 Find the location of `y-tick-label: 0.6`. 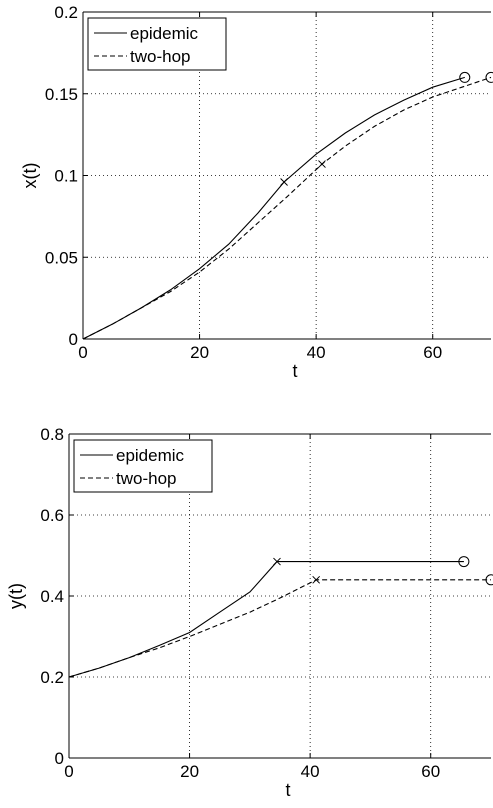

y-tick-label: 0.6 is located at coordinates (52, 515).